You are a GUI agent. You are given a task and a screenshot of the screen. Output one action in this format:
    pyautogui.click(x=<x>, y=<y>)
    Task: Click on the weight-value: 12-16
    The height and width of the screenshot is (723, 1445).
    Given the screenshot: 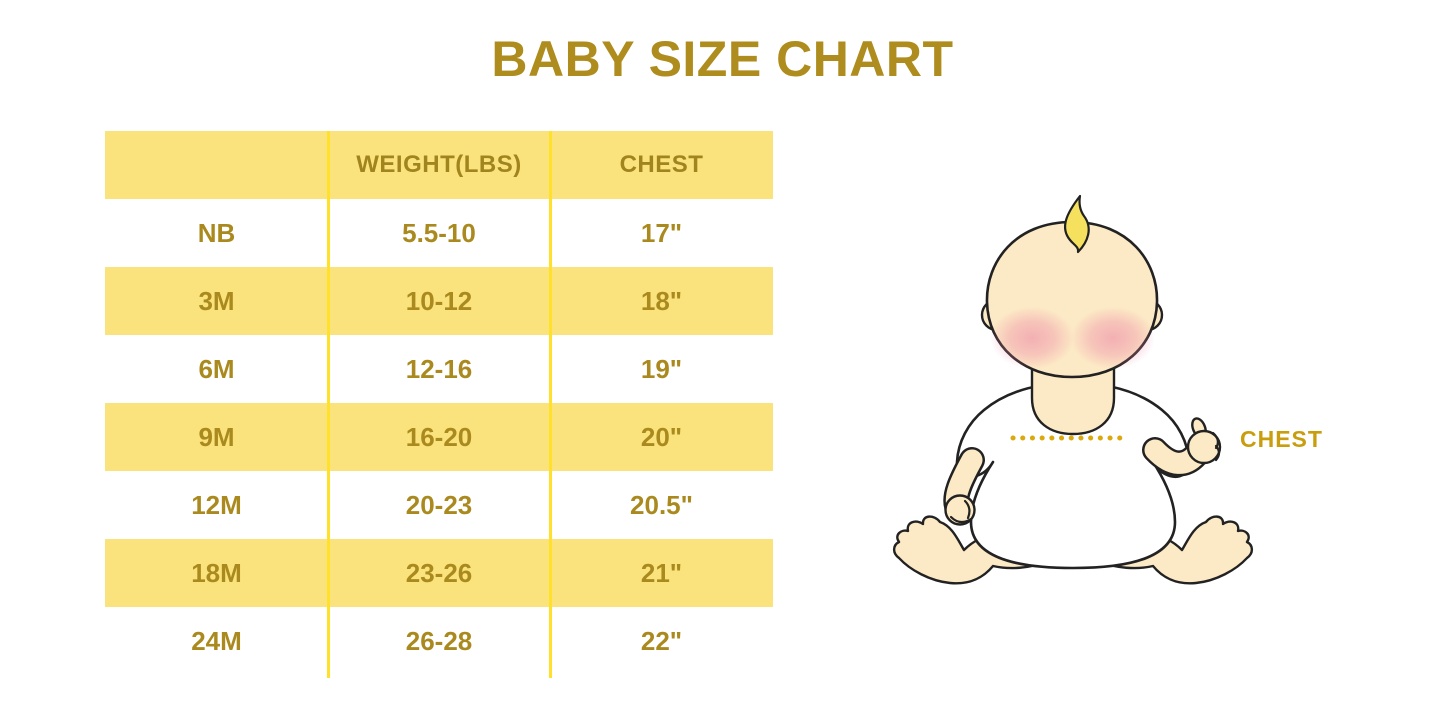 What is the action you would take?
    pyautogui.click(x=439, y=368)
    